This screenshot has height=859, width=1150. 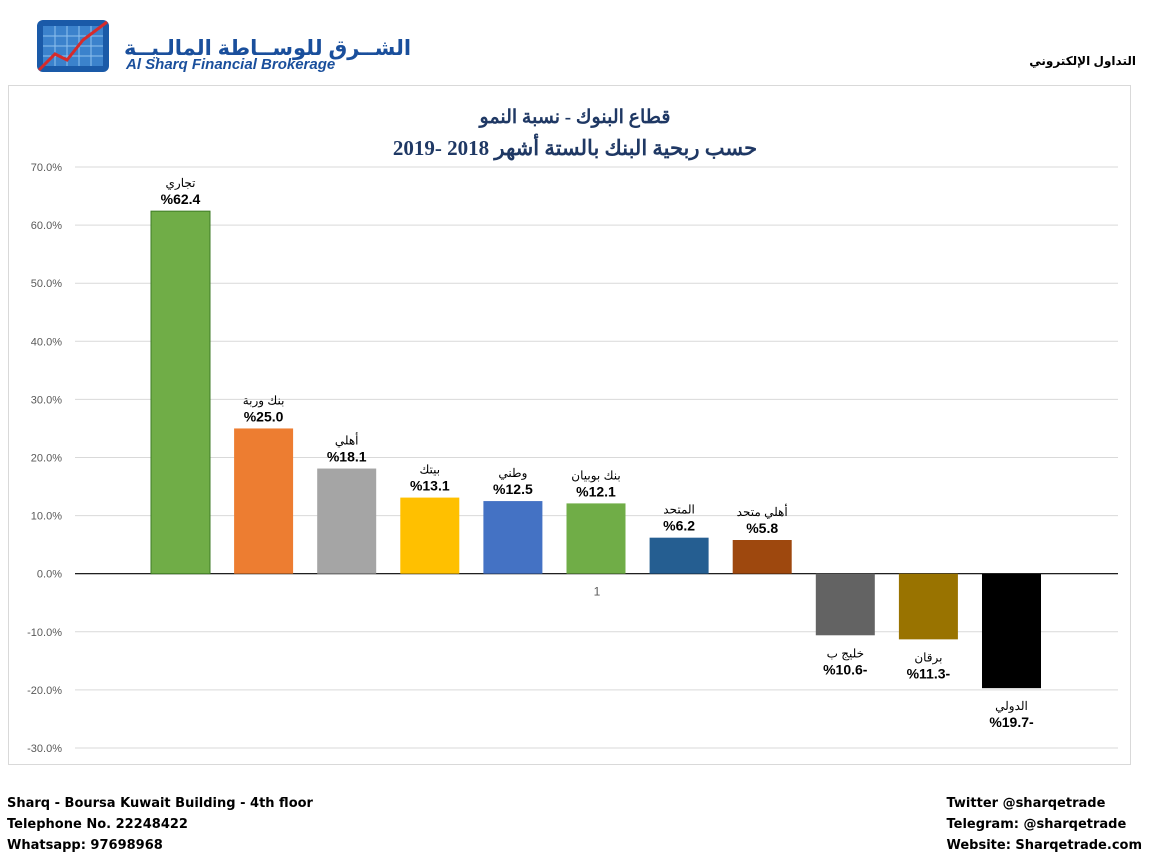 What do you see at coordinates (264, 416) in the screenshot?
I see `bar-value-label: %25.0` at bounding box center [264, 416].